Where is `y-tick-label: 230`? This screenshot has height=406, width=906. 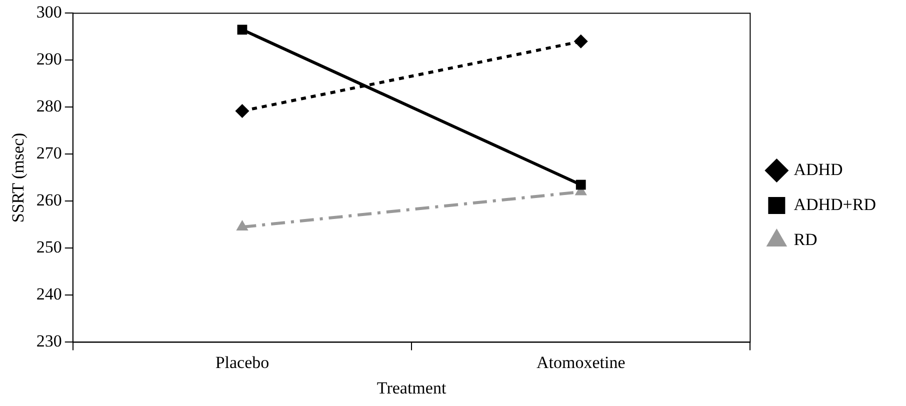
y-tick-label: 230 is located at coordinates (49, 341).